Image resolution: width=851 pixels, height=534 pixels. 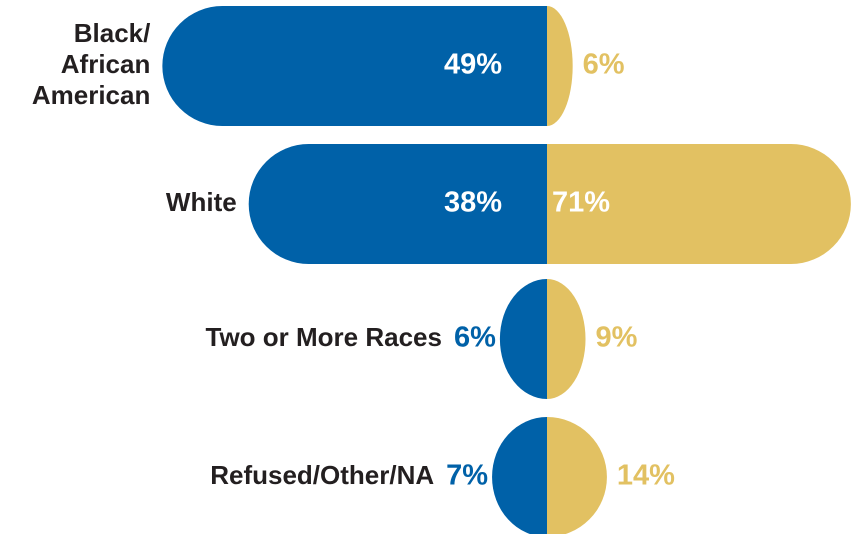 I want to click on category-label: Black/African American, so click(x=91, y=64).